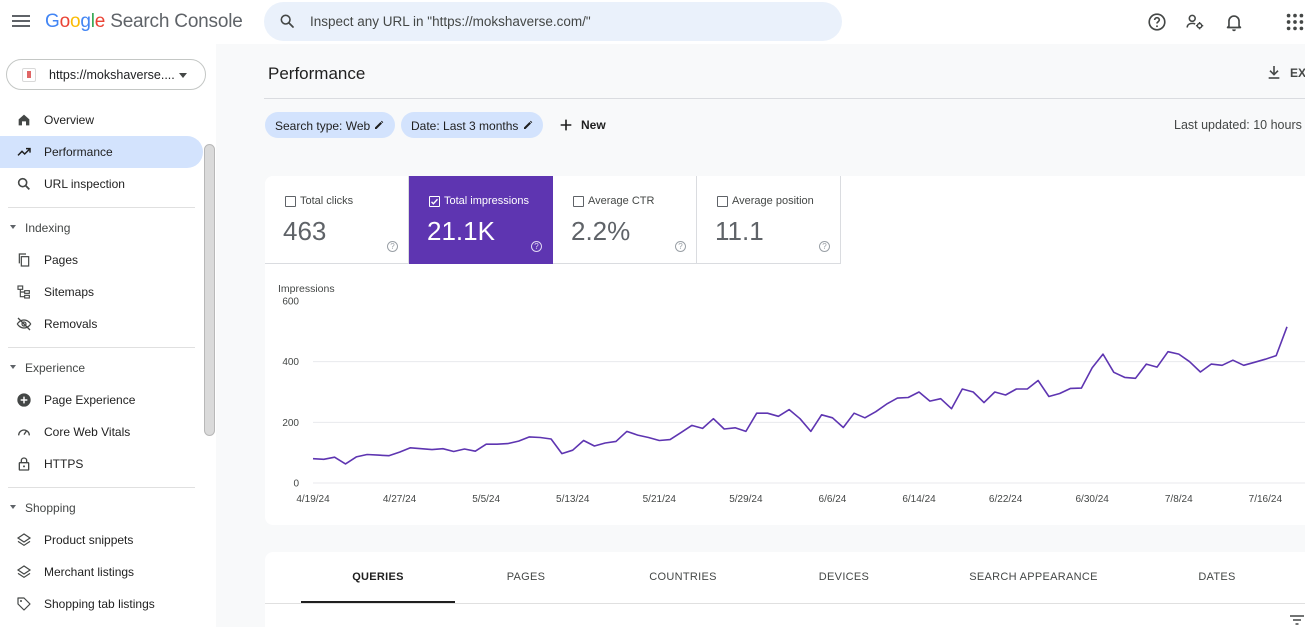 Image resolution: width=1305 pixels, height=627 pixels. I want to click on section-indexing: Indexing, so click(101, 228).